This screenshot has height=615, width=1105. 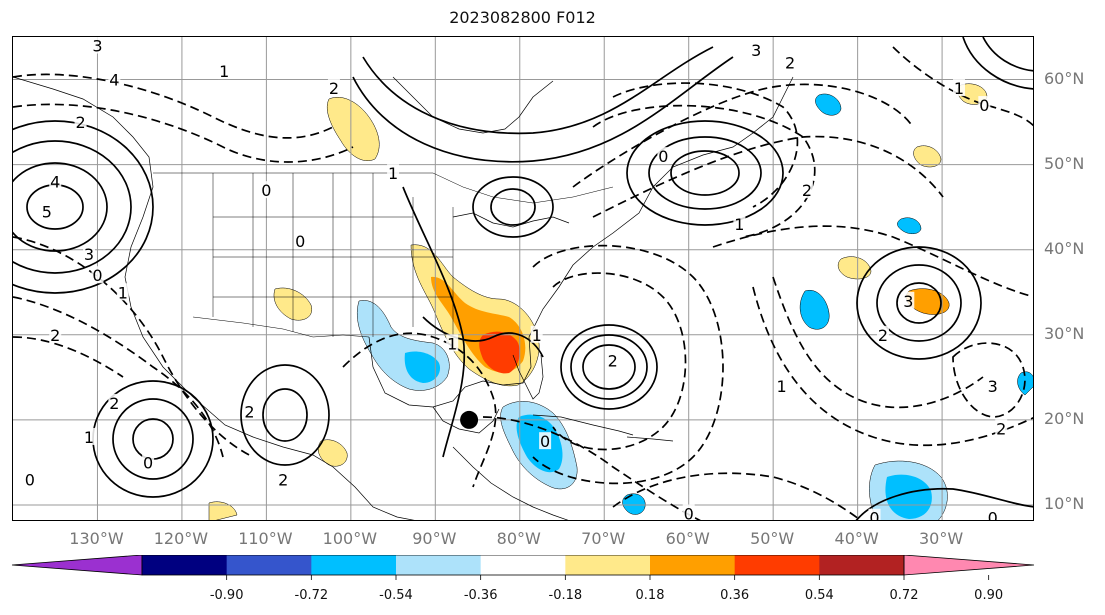 I want to click on coastline-florida, so click(x=528, y=377).